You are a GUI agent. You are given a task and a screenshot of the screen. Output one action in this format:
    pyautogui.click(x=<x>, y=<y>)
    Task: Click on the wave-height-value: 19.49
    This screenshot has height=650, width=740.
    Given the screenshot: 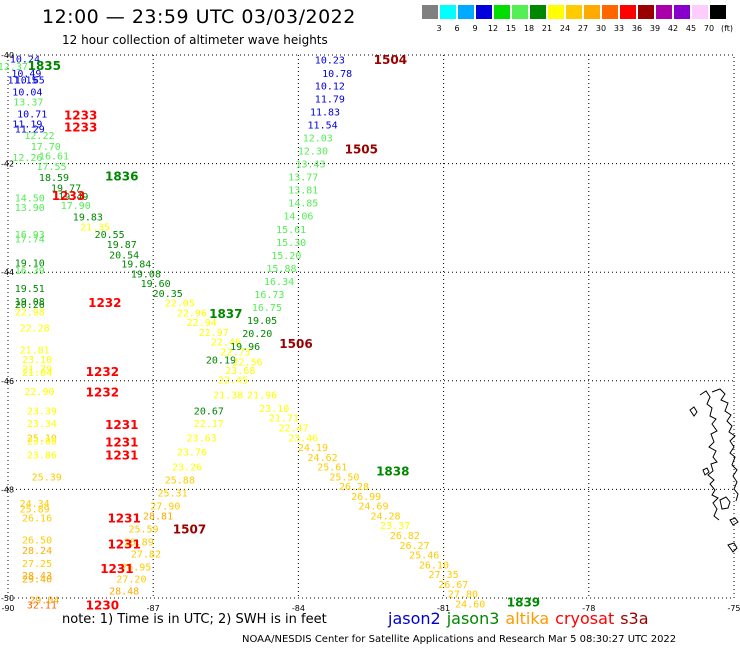 What is the action you would take?
    pyautogui.click(x=73, y=197)
    